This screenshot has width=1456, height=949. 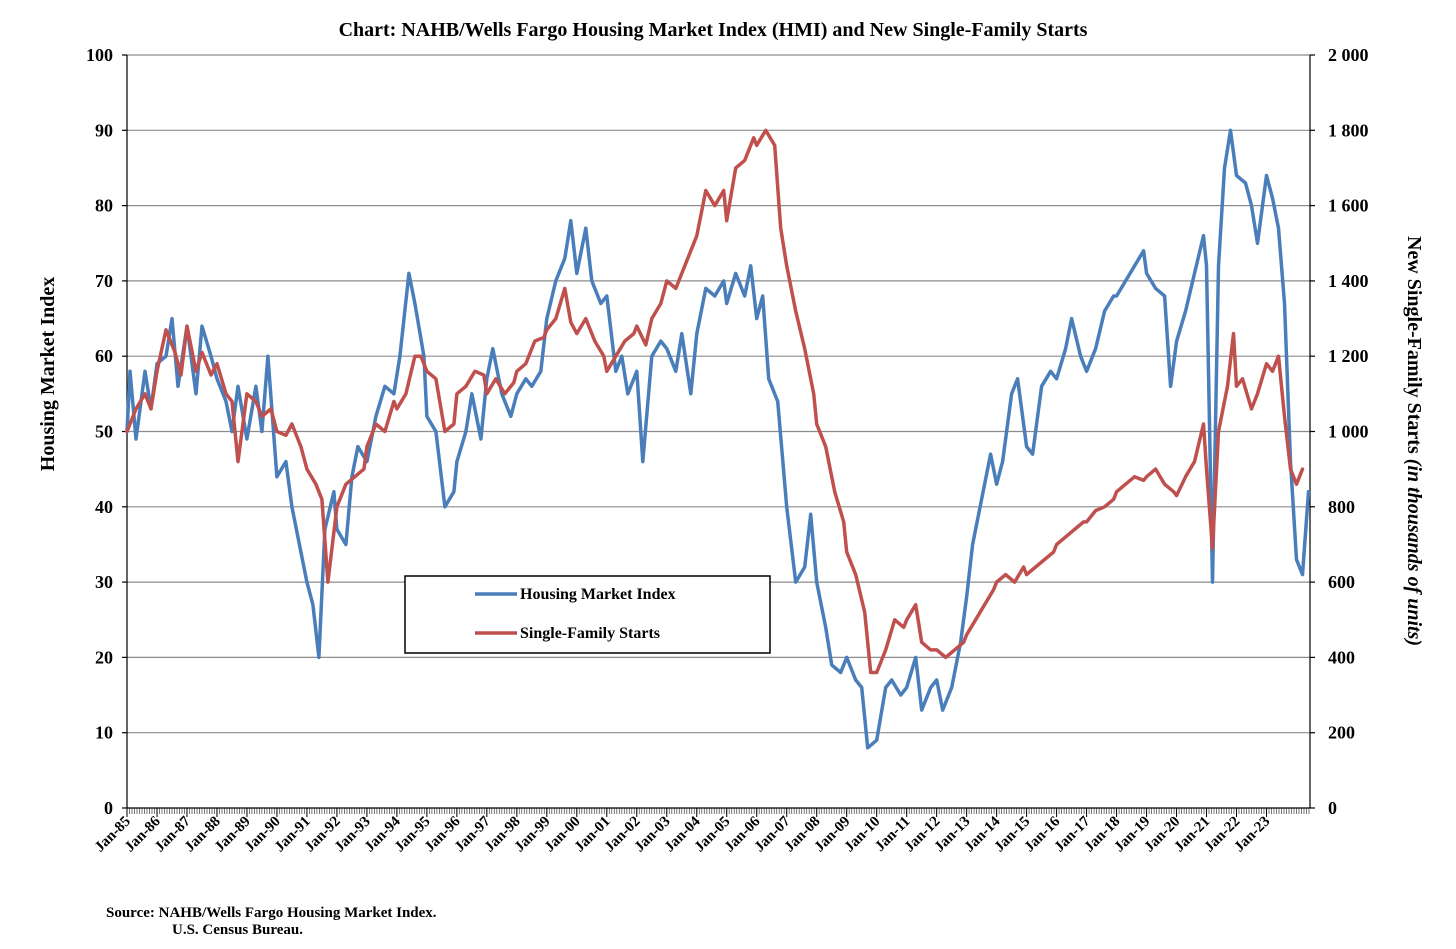 What do you see at coordinates (104, 130) in the screenshot?
I see `left-tick-label: 90` at bounding box center [104, 130].